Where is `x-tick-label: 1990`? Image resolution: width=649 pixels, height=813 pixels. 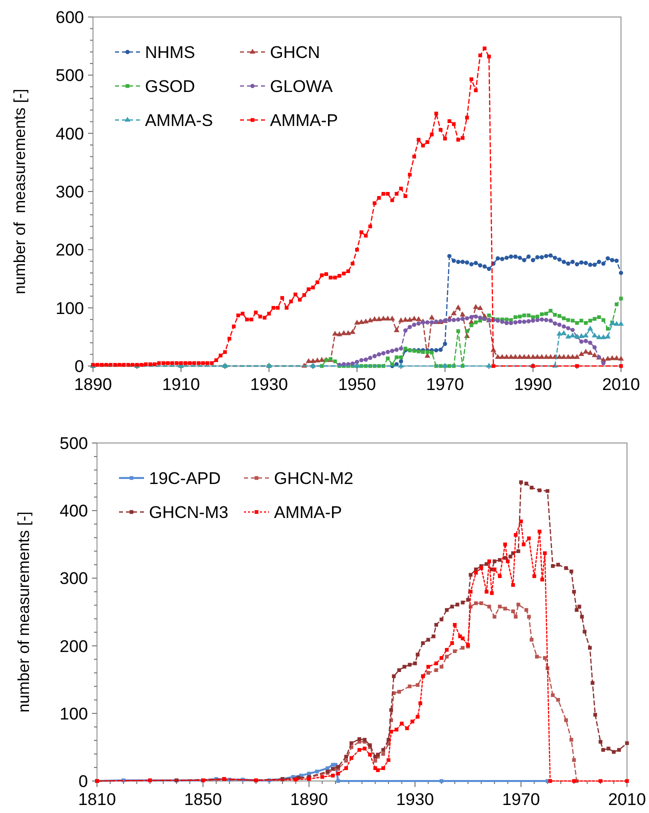
x-tick-label: 1990 is located at coordinates (533, 384).